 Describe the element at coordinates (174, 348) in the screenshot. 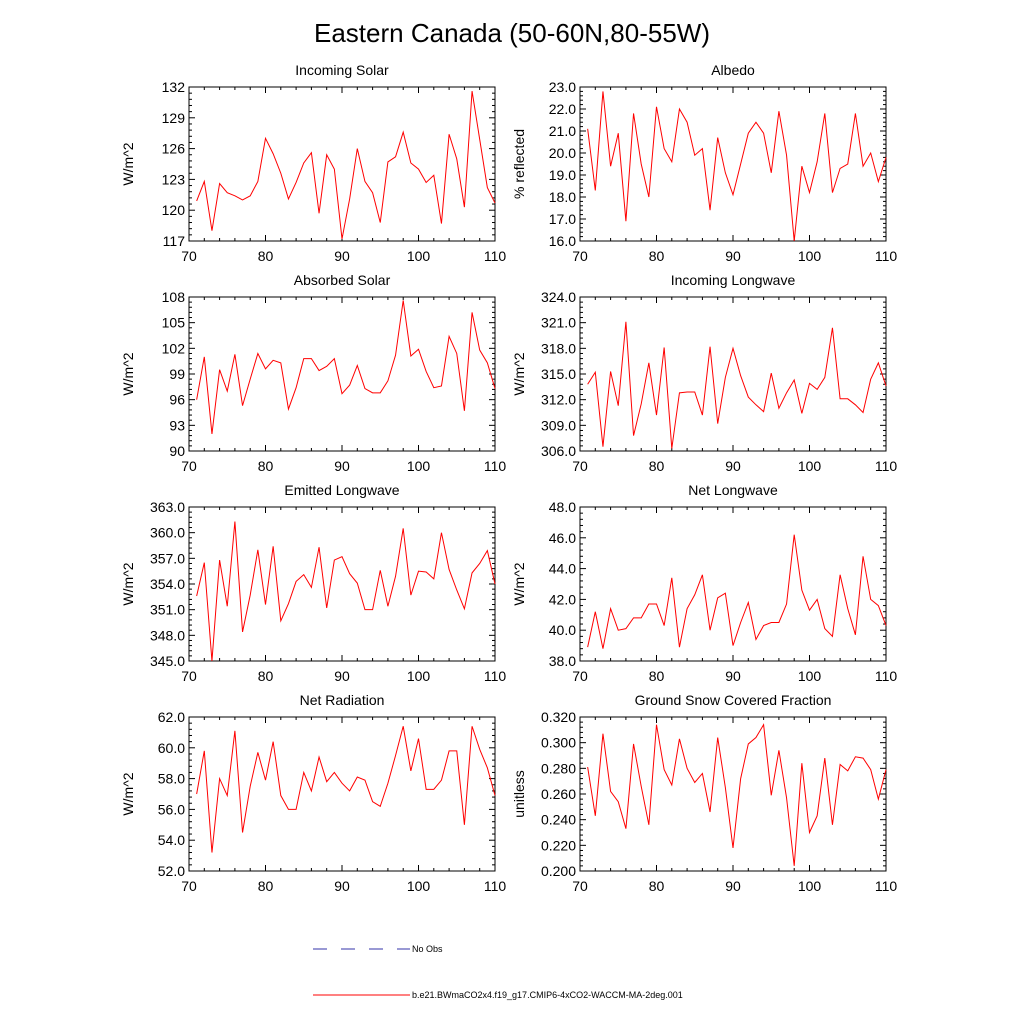

I see `y-tick-label: 102` at that location.